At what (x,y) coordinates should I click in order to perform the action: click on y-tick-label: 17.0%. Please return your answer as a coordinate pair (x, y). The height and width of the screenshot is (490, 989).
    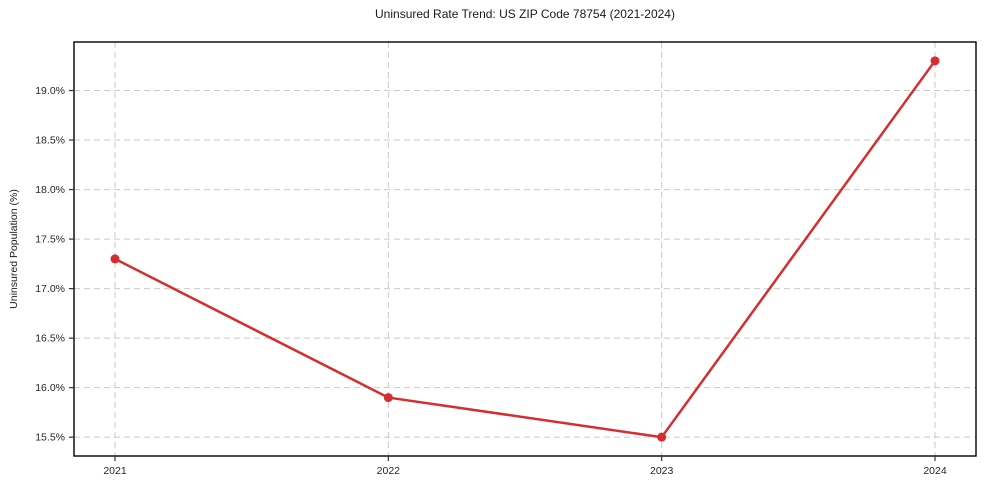
    Looking at the image, I should click on (50, 289).